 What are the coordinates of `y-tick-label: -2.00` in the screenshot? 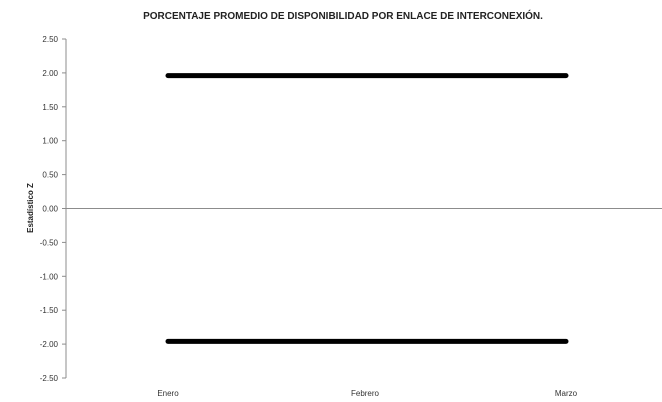 It's located at (49, 344).